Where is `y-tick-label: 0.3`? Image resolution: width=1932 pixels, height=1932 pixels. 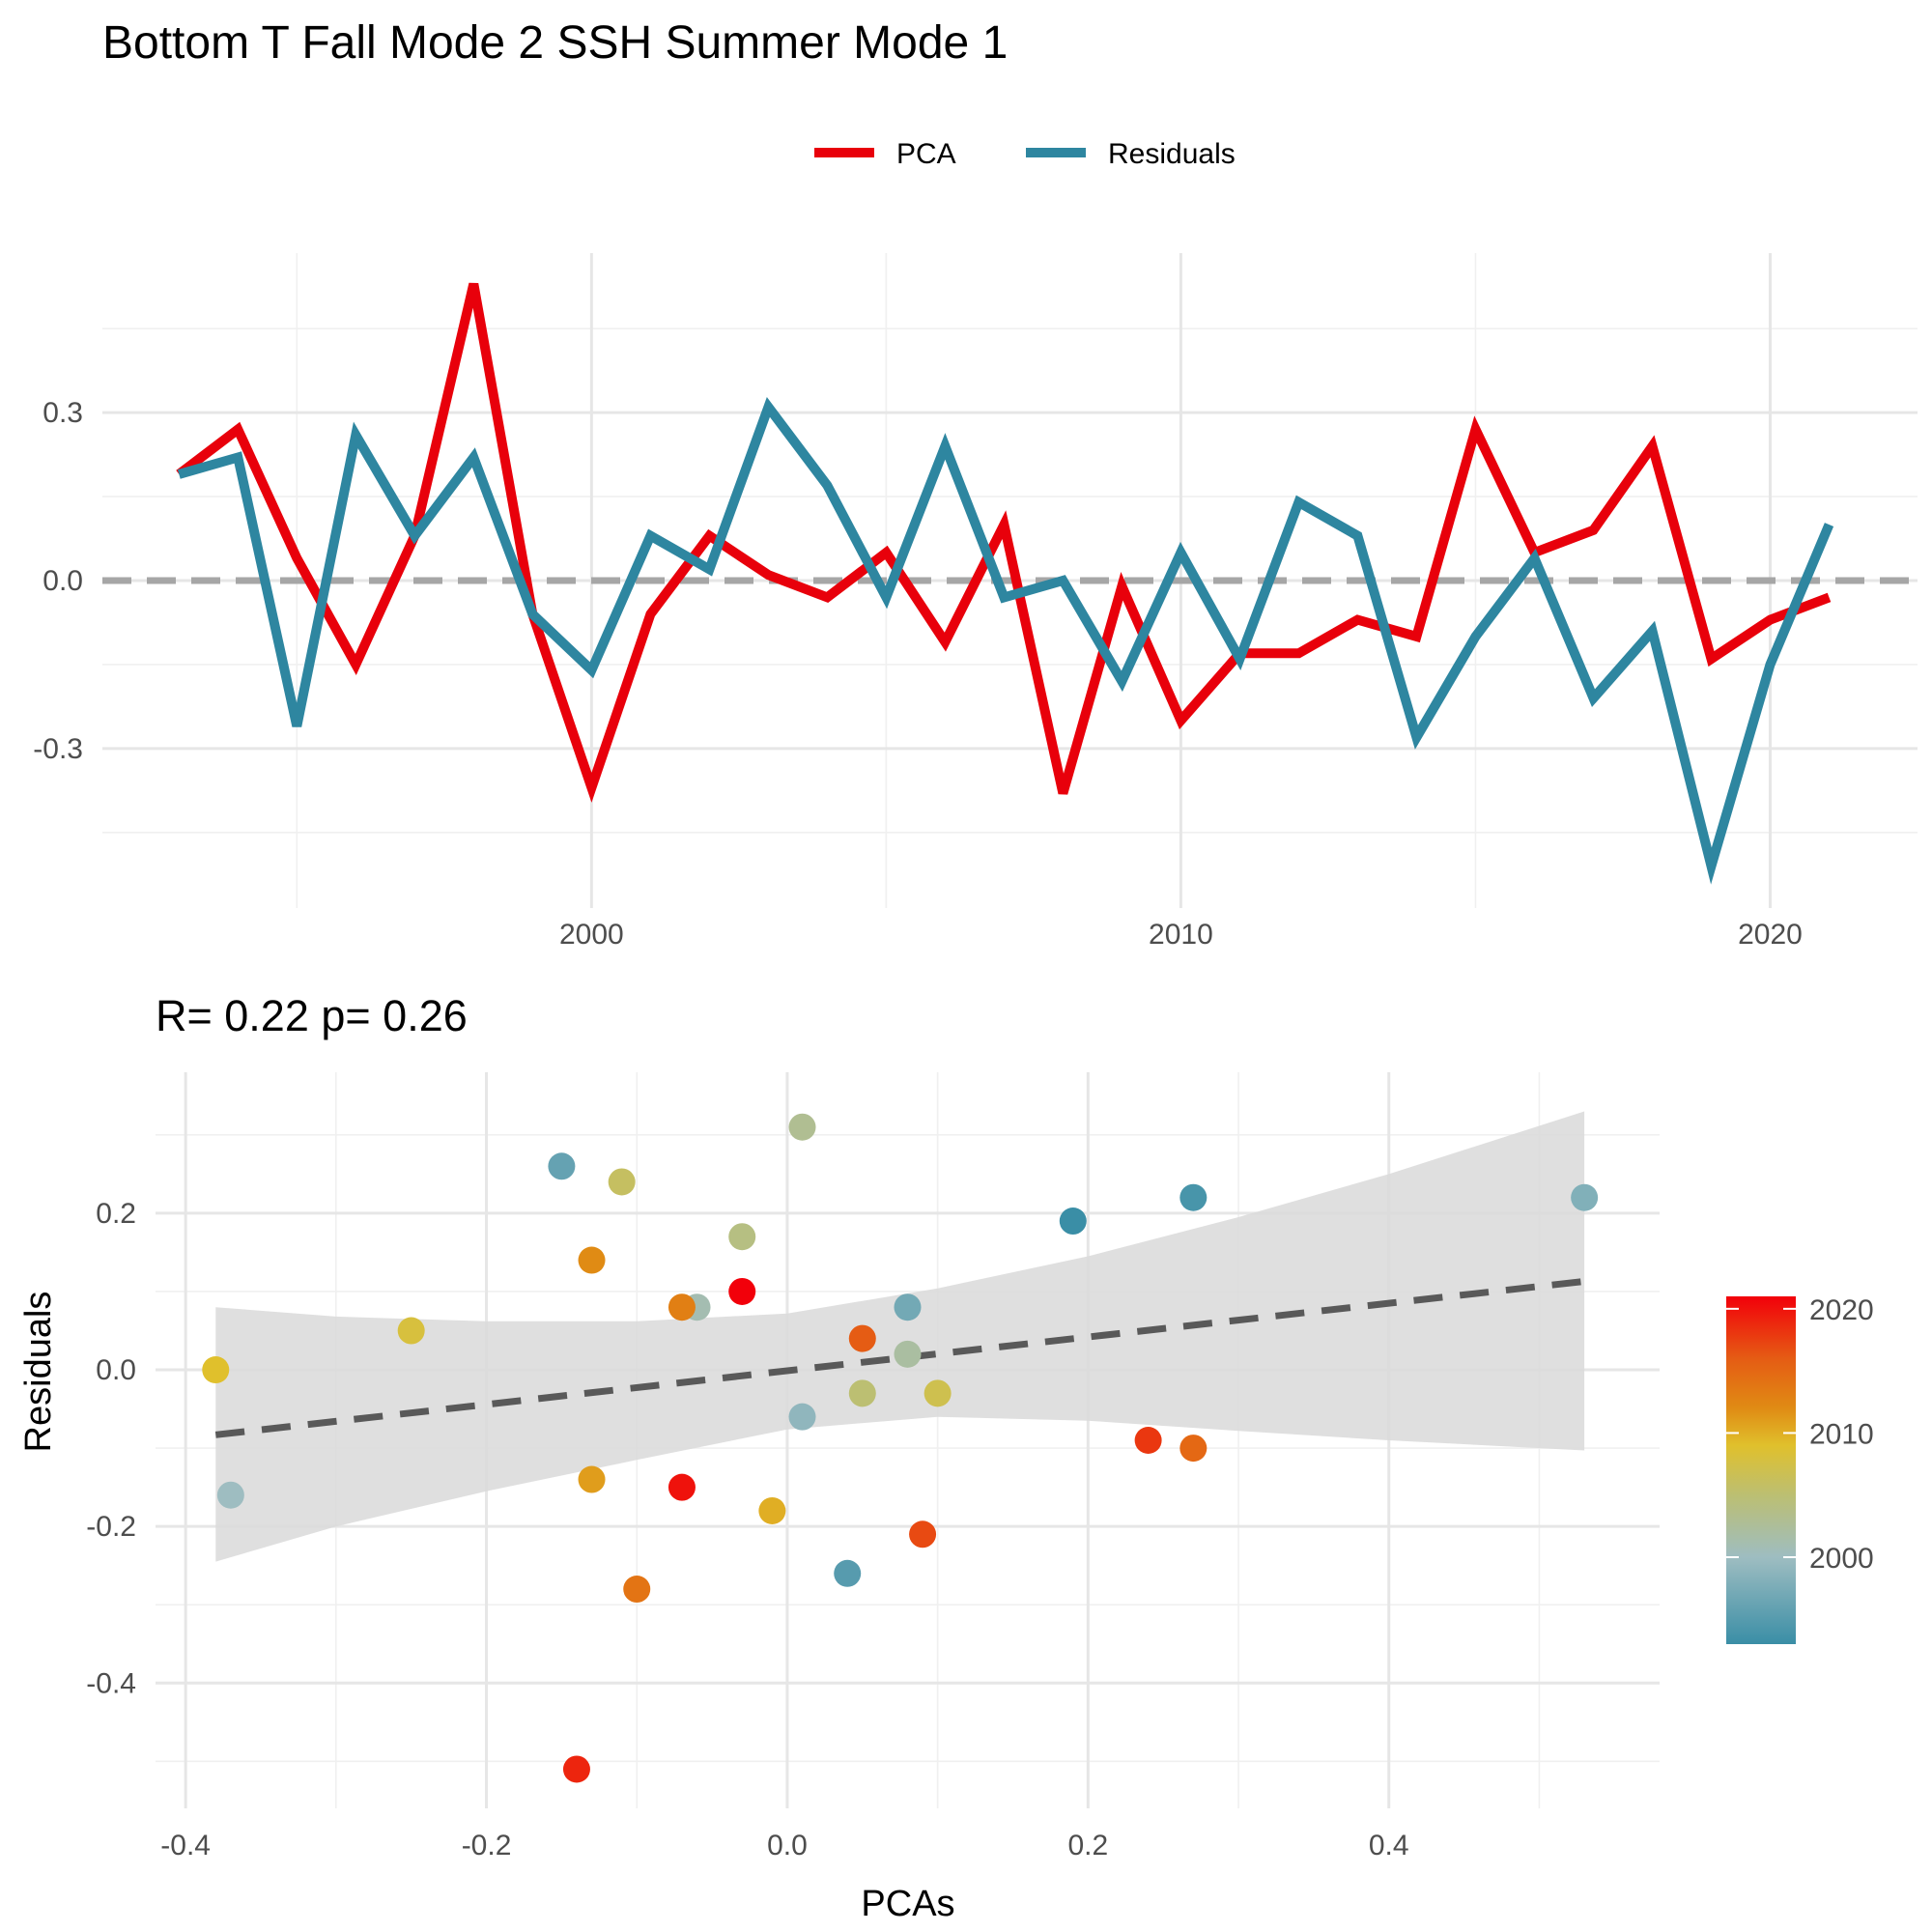
y-tick-label: 0.3 is located at coordinates (63, 413).